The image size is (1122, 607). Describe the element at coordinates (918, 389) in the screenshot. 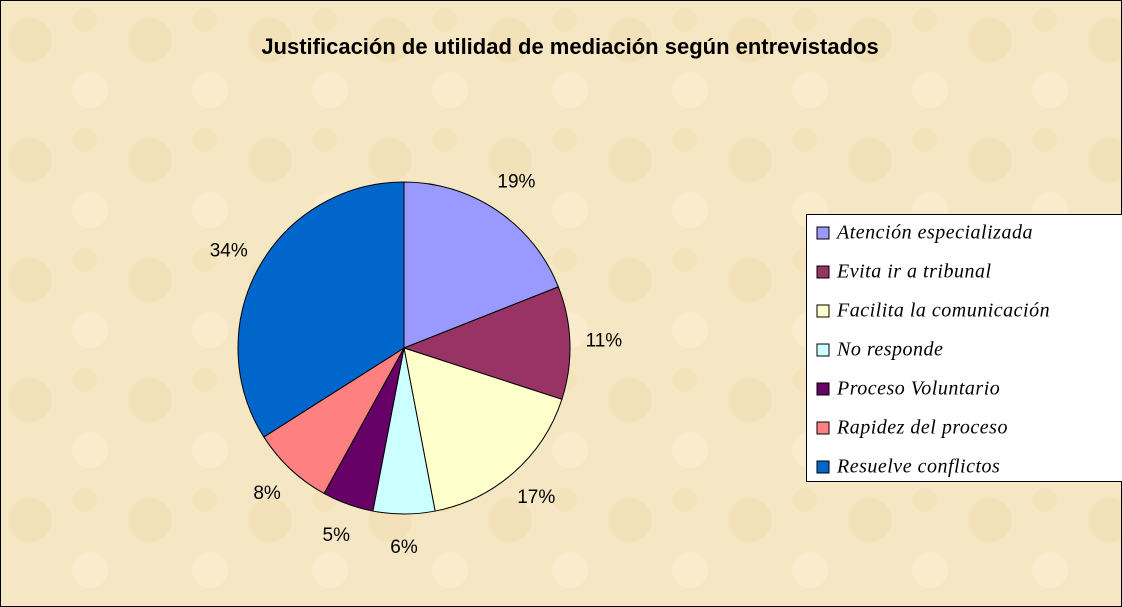

I see `legend-label: Proceso Voluntario` at that location.